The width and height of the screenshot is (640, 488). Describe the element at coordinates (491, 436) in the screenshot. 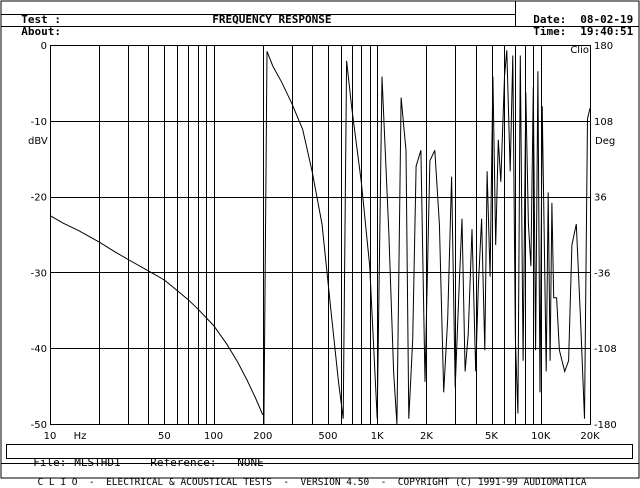

I see `x-tick-label: 5K` at that location.